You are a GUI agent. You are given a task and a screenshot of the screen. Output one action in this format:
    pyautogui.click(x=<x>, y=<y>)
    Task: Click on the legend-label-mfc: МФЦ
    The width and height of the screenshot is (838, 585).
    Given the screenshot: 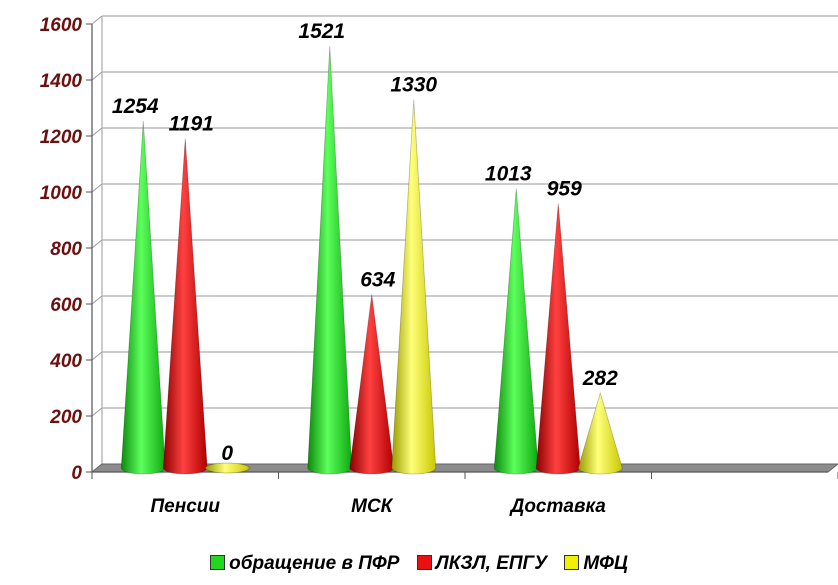 What is the action you would take?
    pyautogui.click(x=605, y=563)
    